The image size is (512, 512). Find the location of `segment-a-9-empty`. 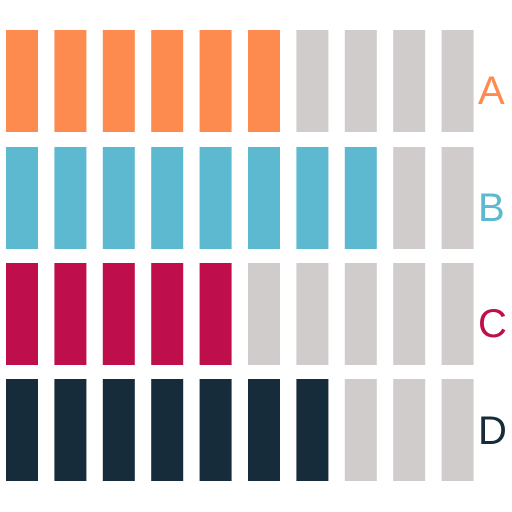

segment-a-9-empty is located at coordinates (409, 81).